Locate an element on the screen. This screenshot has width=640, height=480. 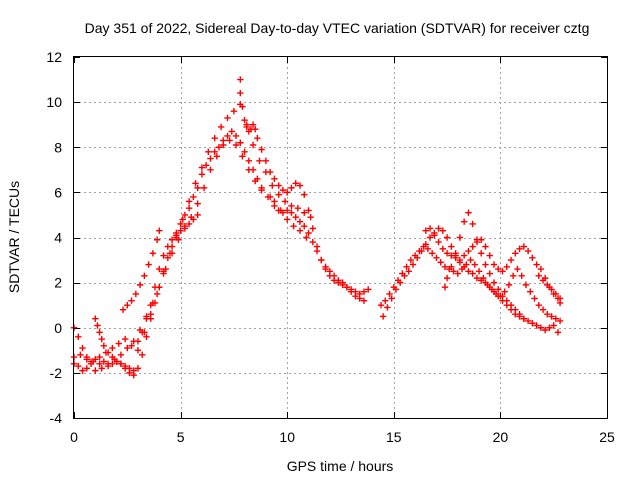
x-tick-label: 25 is located at coordinates (607, 437).